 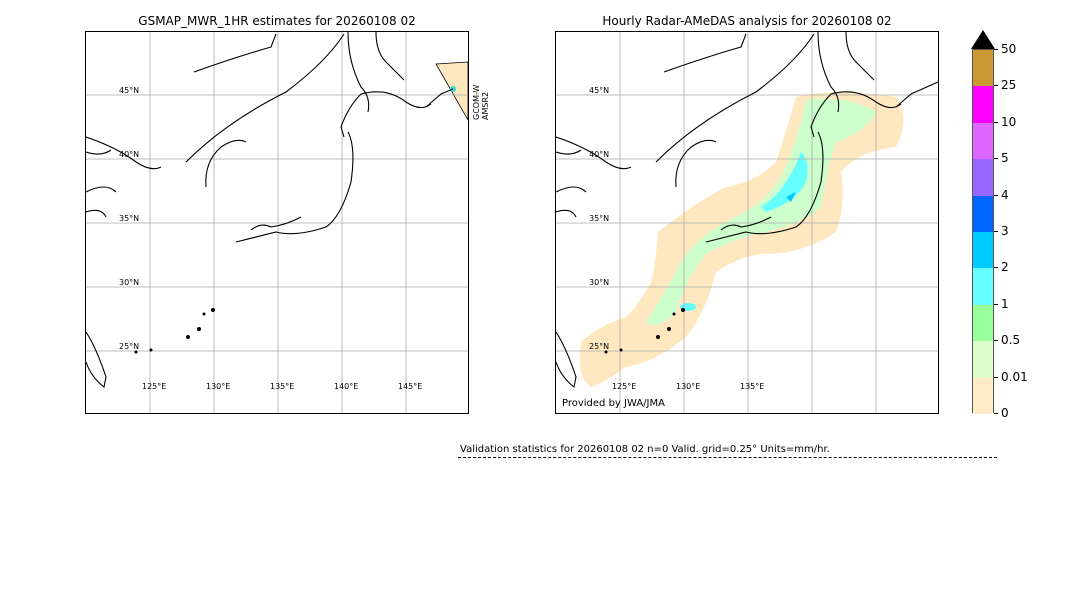 I want to click on left-lat-label-45: 45°N, so click(x=129, y=90).